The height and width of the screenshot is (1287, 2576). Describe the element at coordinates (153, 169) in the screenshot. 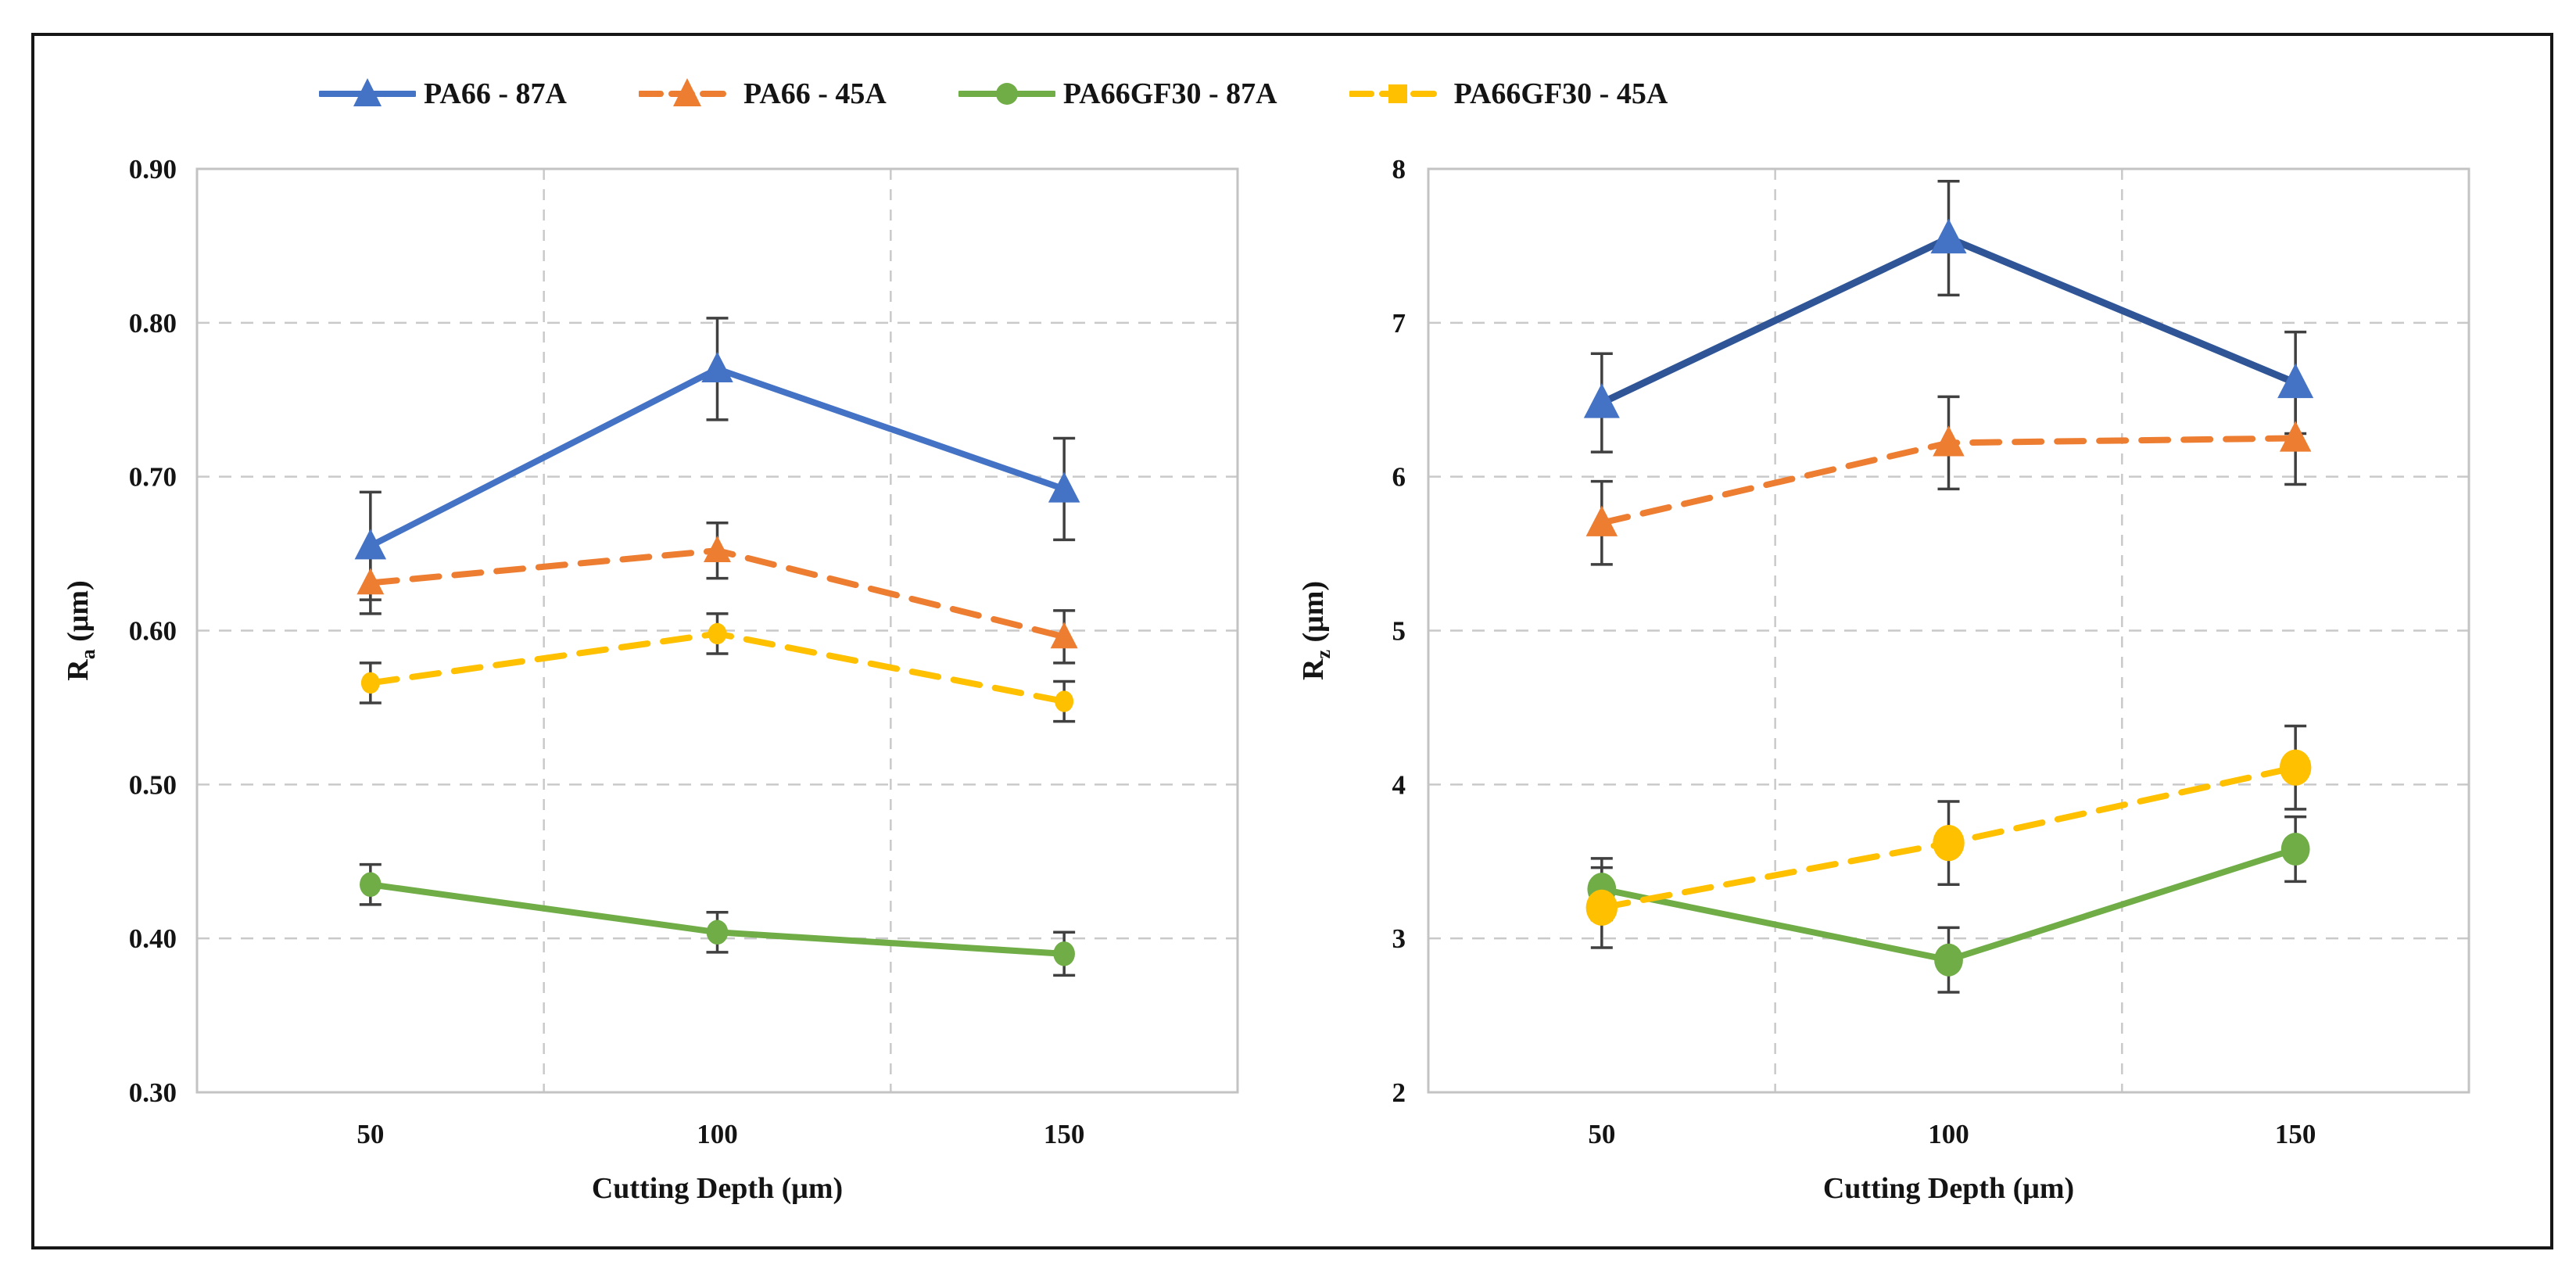

I see `y-tick-label: 0.90` at that location.